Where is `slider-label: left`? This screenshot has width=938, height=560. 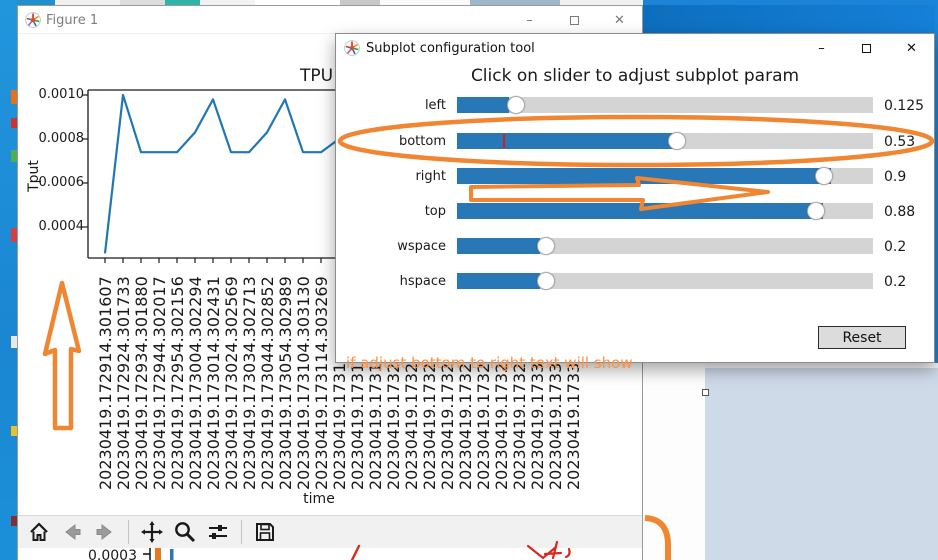 slider-label: left is located at coordinates (435, 105).